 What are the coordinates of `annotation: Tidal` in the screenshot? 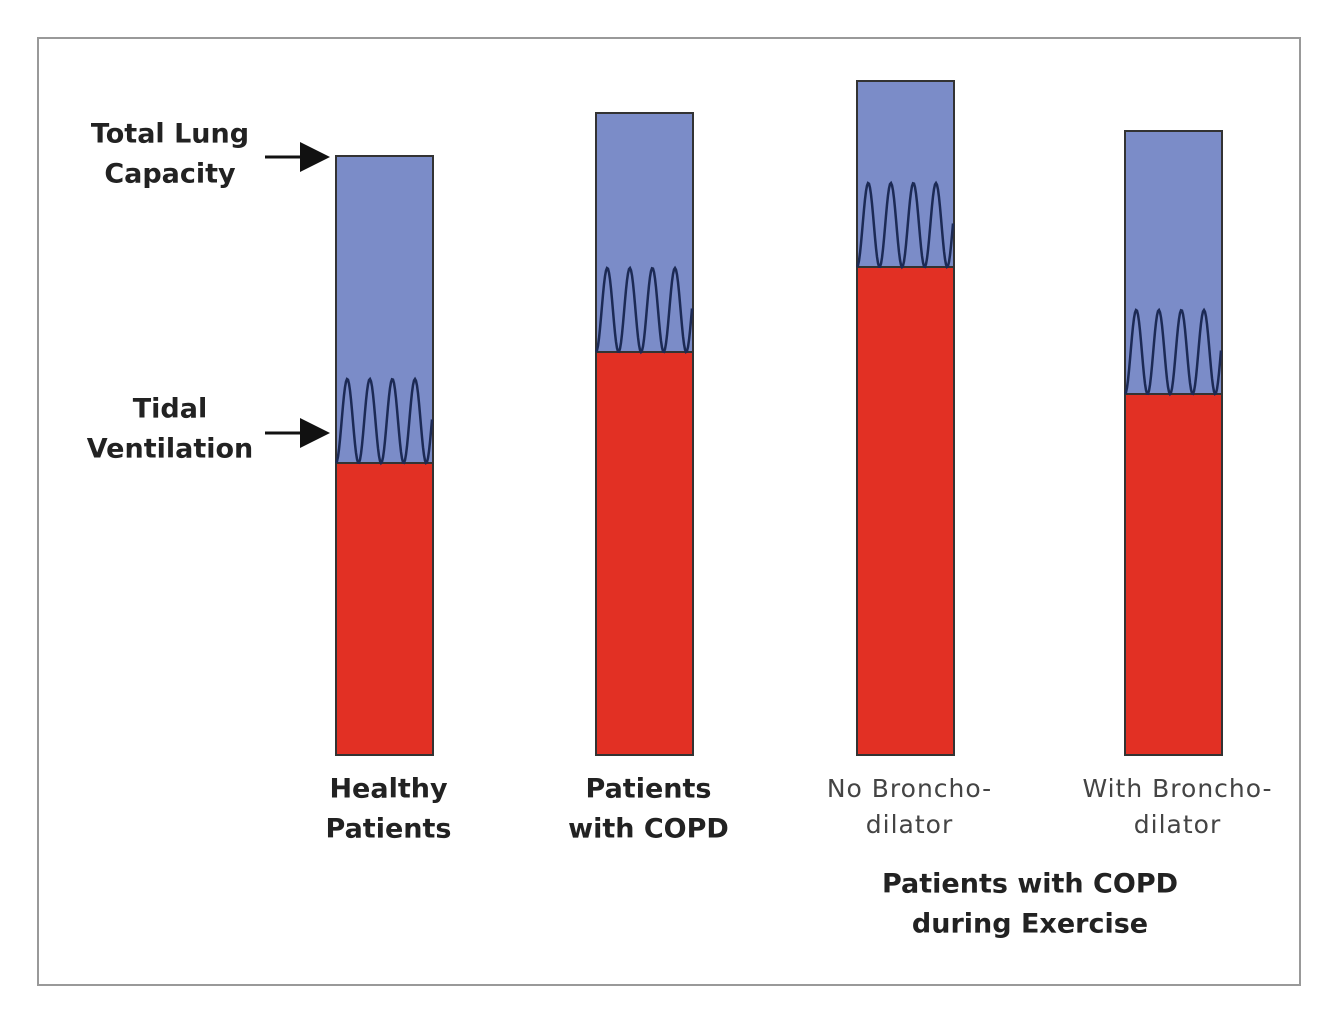 It's located at (170, 409).